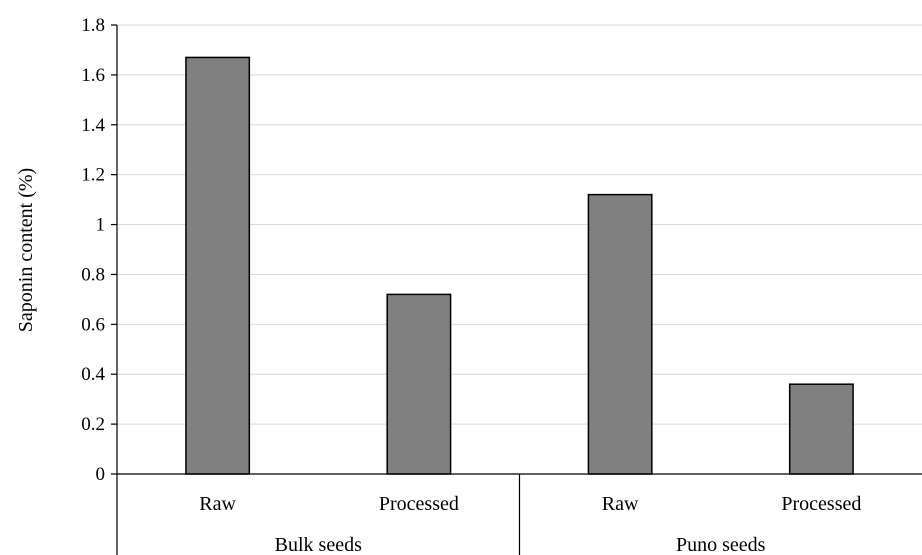 The width and height of the screenshot is (922, 555). What do you see at coordinates (26, 250) in the screenshot?
I see `y-axis-title: Saponin content (%)` at bounding box center [26, 250].